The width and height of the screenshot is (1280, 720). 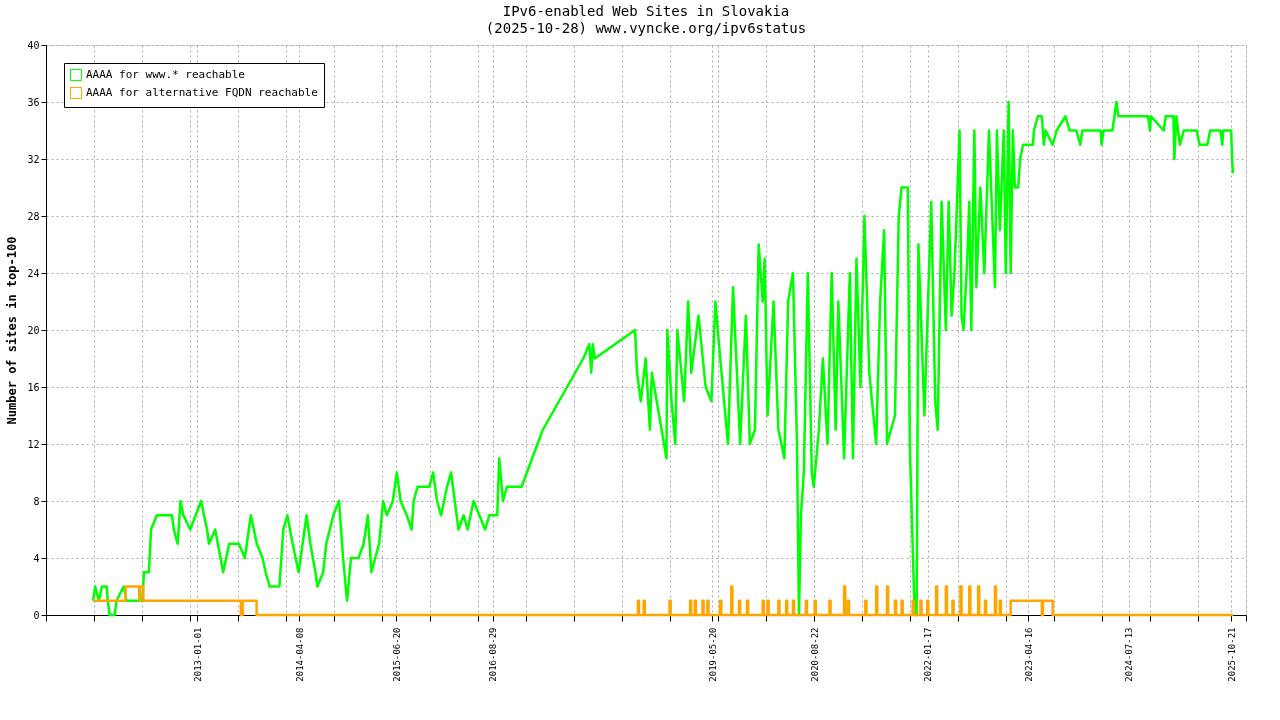 What do you see at coordinates (33, 330) in the screenshot?
I see `y-tick-label: 20` at bounding box center [33, 330].